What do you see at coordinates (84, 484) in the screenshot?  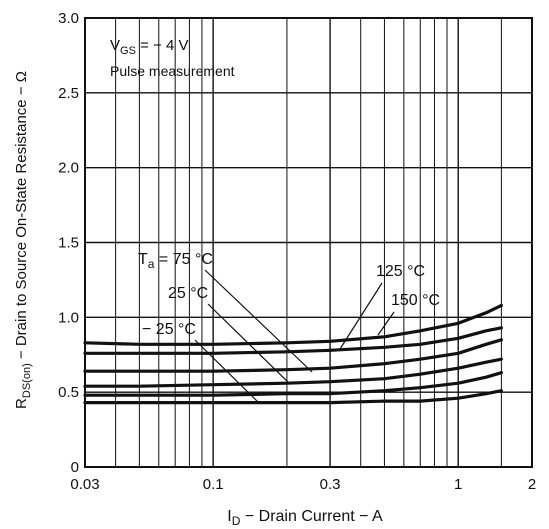 I see `x-tick-label: 0.03` at bounding box center [84, 484].